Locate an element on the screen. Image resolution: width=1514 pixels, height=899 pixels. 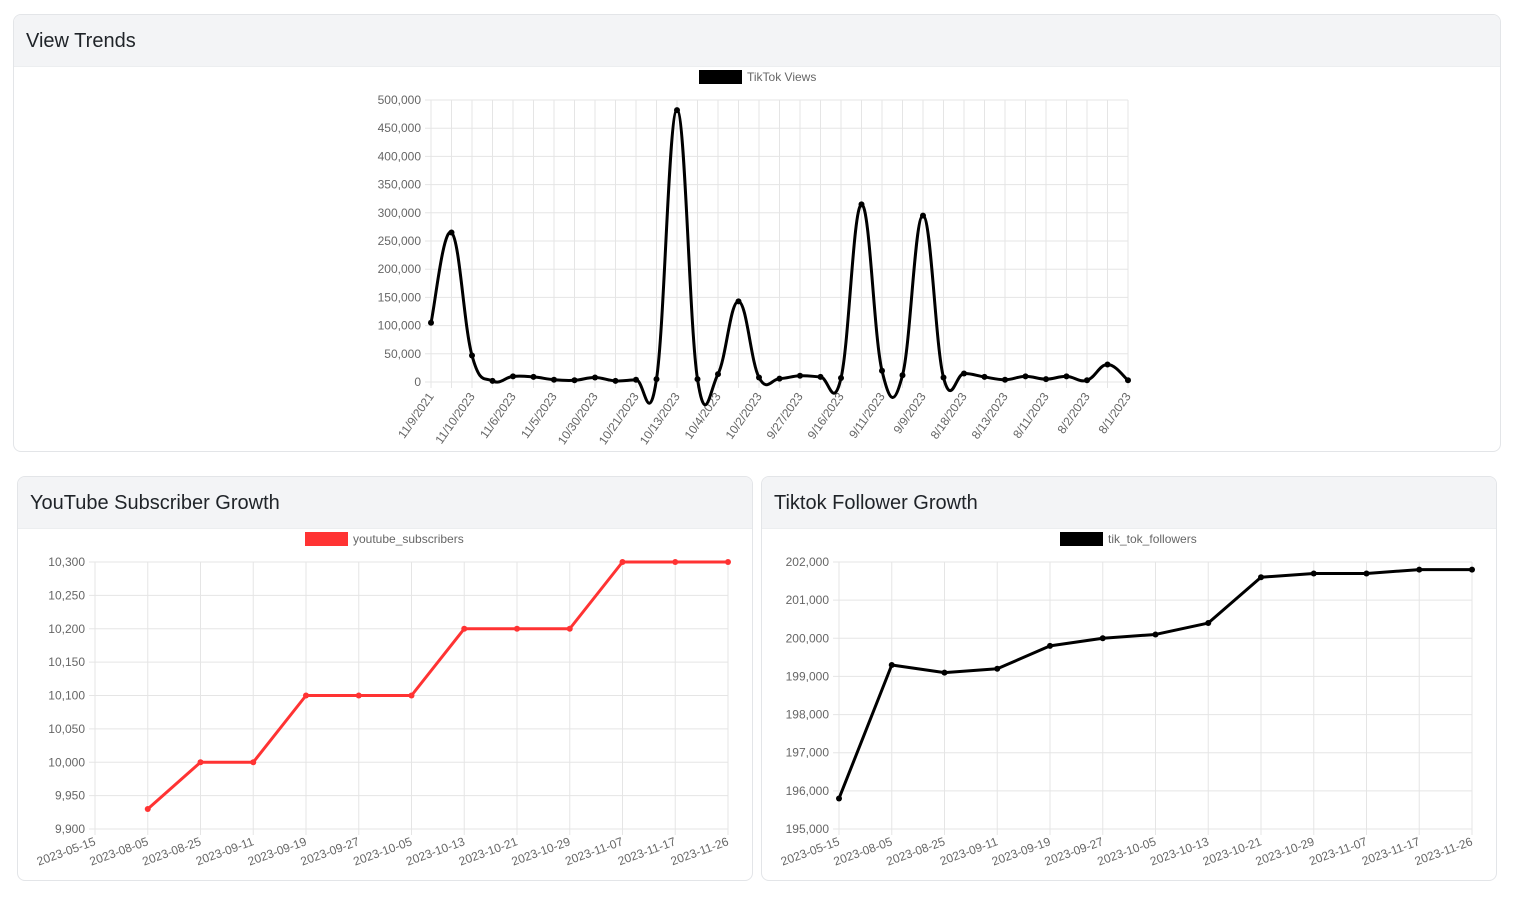
y-tick-label: 10,150 is located at coordinates (66, 662).